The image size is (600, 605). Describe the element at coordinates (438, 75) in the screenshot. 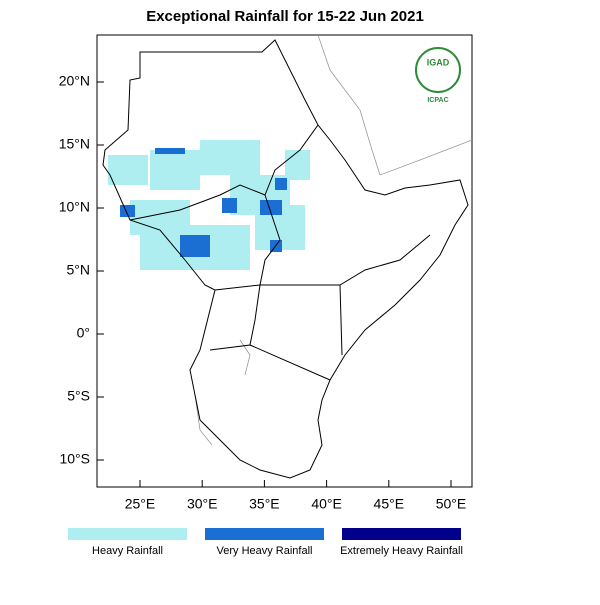

I see `ipac-logo: IGAD ICPAC` at that location.